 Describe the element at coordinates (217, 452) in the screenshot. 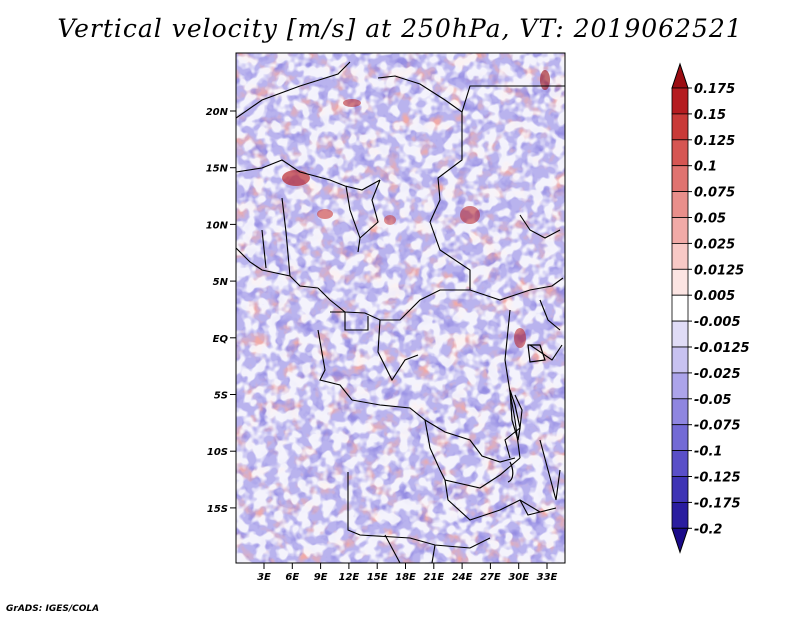

I see `lat-tick-label: 10S` at that location.